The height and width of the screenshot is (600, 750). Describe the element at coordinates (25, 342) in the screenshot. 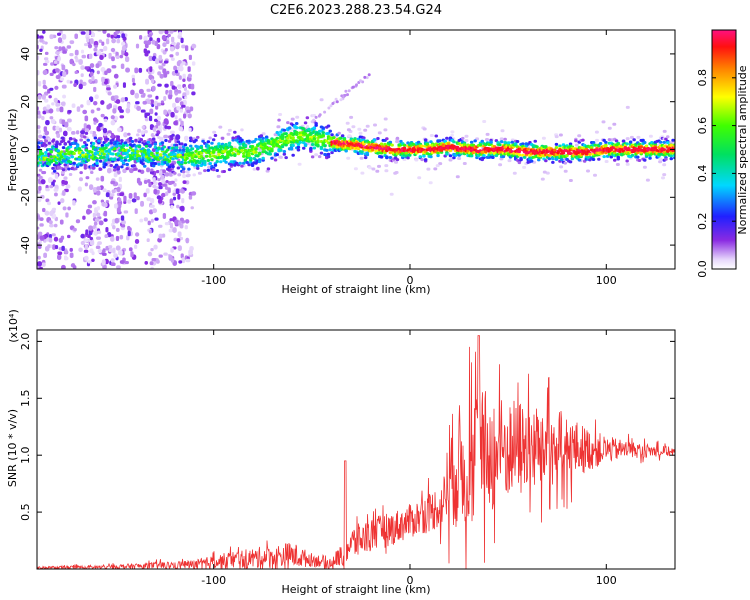

I see `snr-ytick-label: 2.0` at that location.